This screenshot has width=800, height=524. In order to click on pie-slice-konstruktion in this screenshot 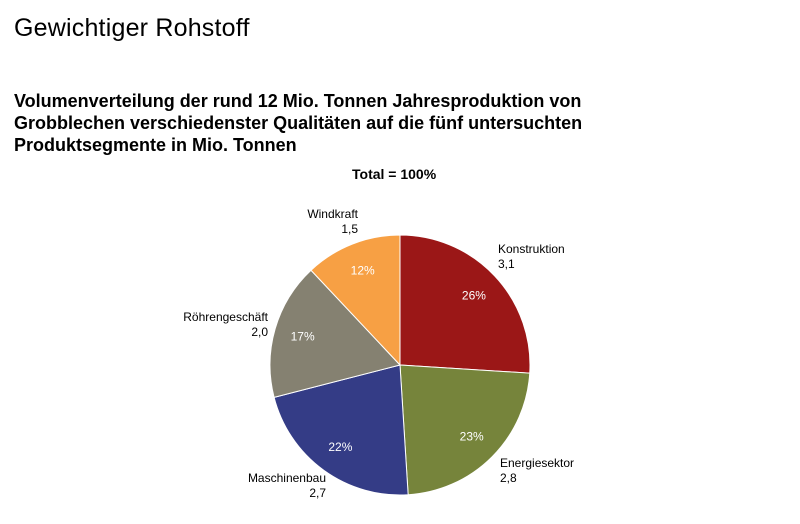, I will do `click(465, 304)`.